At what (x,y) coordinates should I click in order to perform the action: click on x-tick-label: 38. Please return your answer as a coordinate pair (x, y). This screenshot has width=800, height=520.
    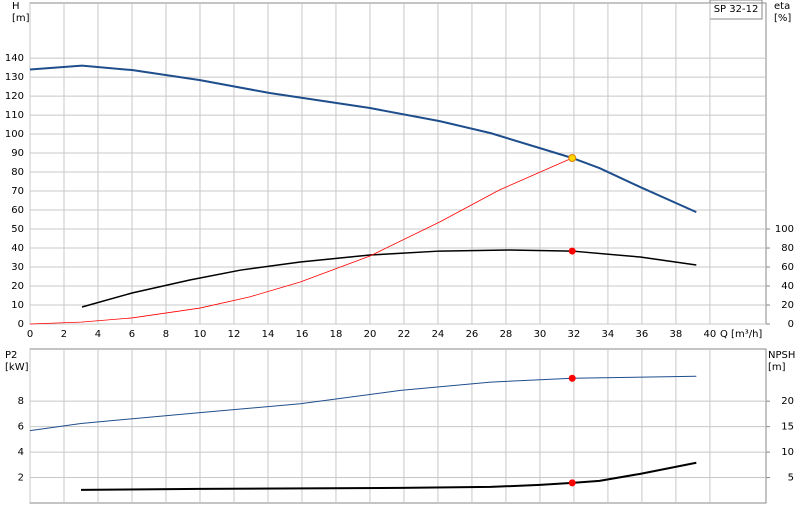
    Looking at the image, I should click on (676, 334).